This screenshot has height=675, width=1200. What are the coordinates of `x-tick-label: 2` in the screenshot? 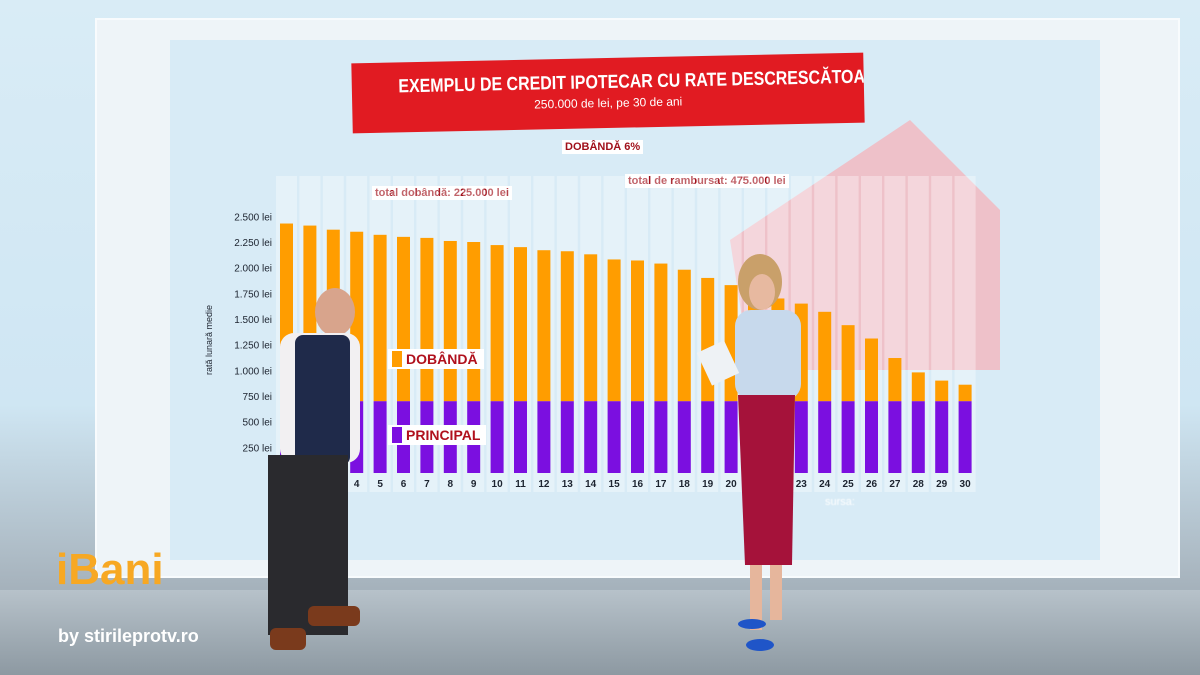 It's located at (310, 484).